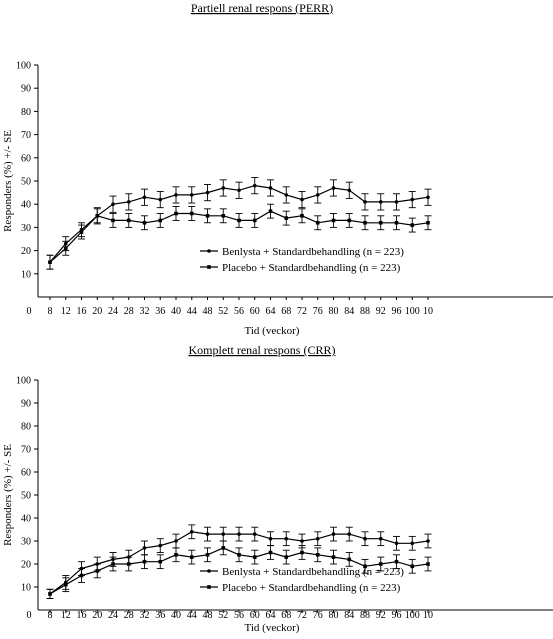 The width and height of the screenshot is (553, 639). What do you see at coordinates (262, 350) in the screenshot?
I see `chart-title: Komplett renal respons (CRR)` at bounding box center [262, 350].